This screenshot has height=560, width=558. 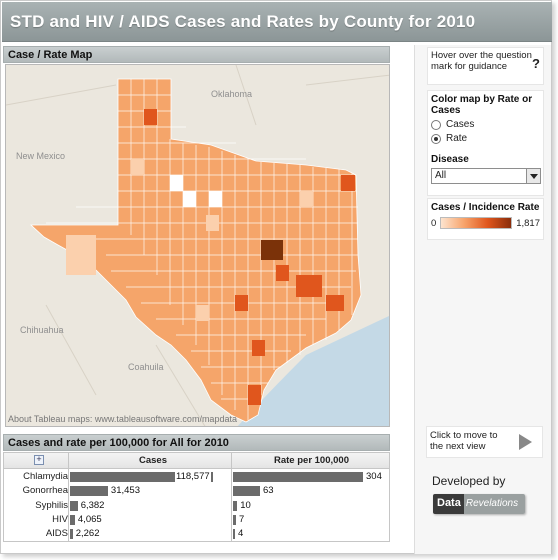 What do you see at coordinates (60, 519) in the screenshot?
I see `row-disease-name: HIV` at bounding box center [60, 519].